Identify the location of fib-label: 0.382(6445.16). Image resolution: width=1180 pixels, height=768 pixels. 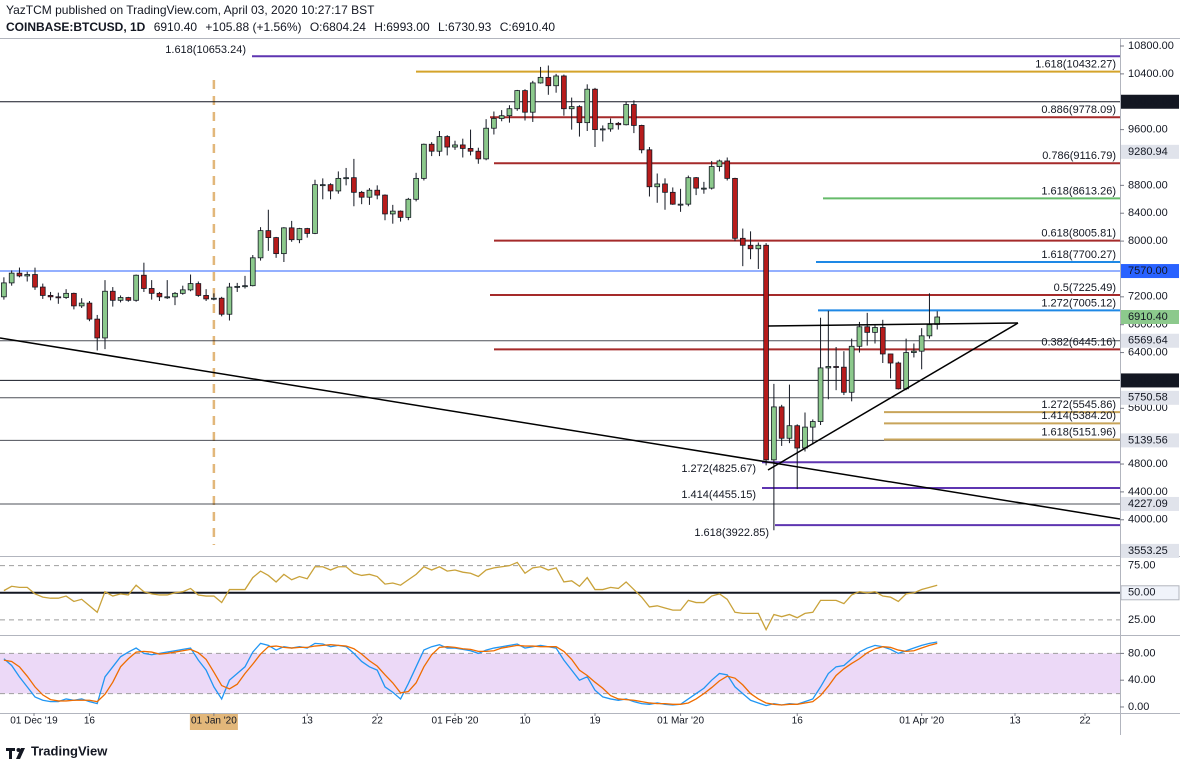
(1078, 342).